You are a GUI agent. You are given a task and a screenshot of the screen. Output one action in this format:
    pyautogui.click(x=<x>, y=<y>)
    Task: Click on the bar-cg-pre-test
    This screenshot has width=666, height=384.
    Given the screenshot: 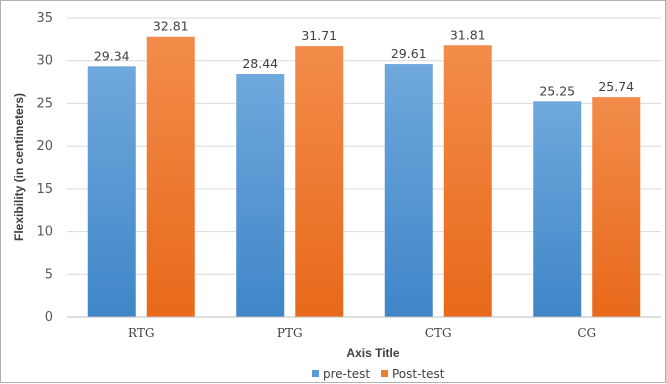 What is the action you would take?
    pyautogui.click(x=557, y=209)
    